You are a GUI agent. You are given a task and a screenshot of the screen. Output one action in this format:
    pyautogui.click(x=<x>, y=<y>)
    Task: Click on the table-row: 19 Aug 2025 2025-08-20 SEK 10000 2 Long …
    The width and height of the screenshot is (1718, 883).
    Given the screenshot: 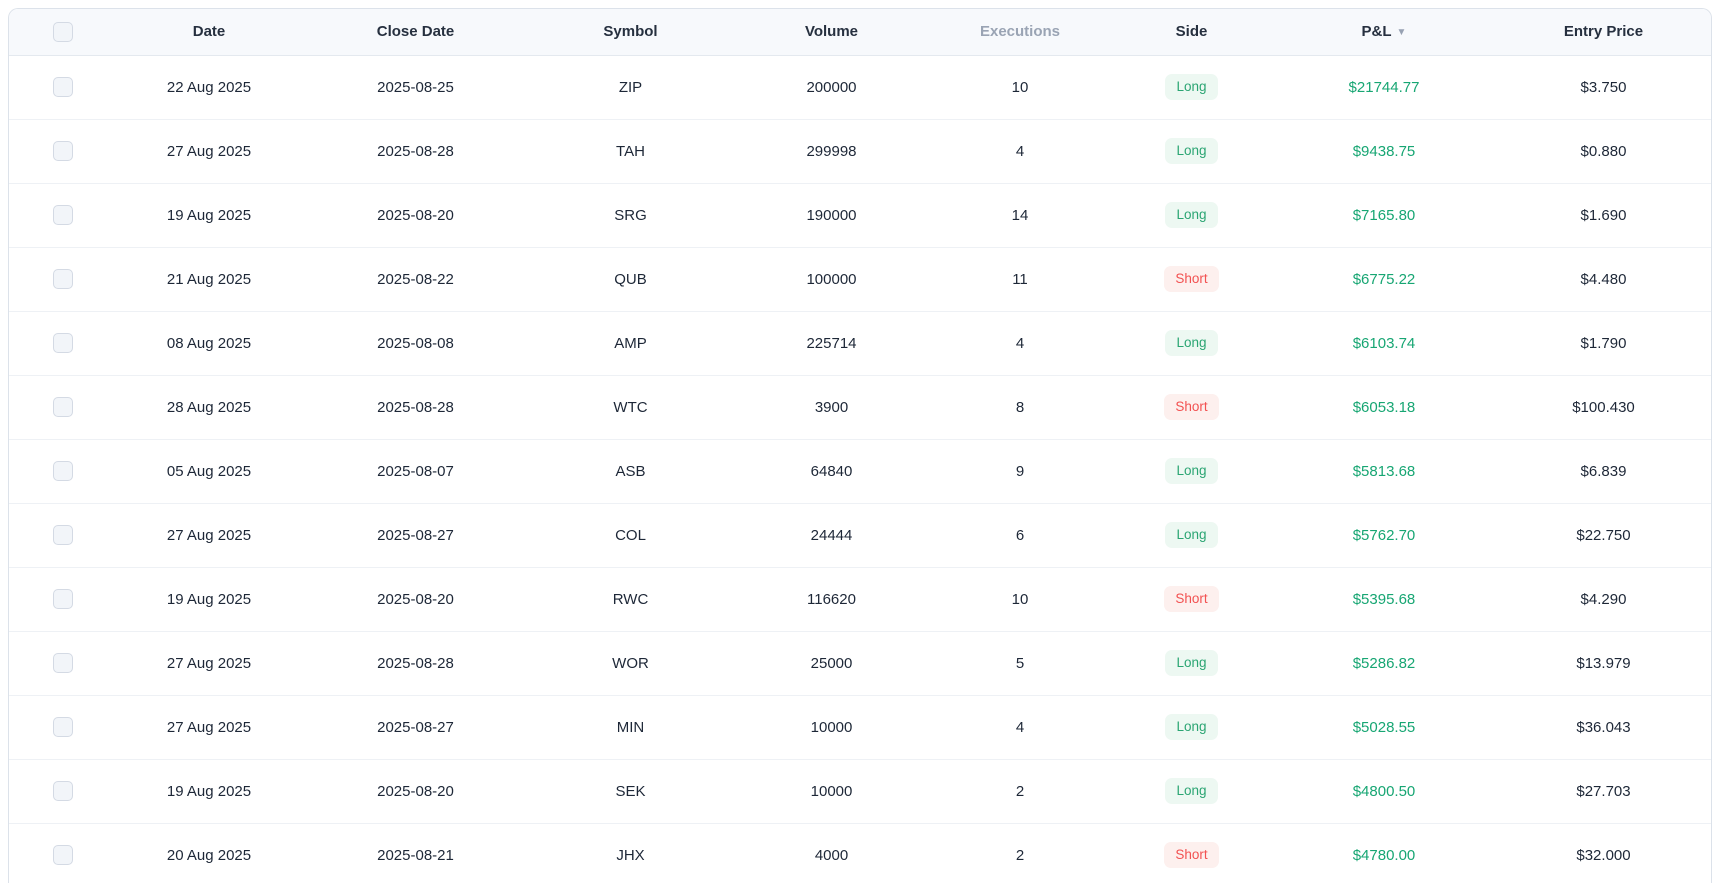 What is the action you would take?
    pyautogui.click(x=860, y=791)
    